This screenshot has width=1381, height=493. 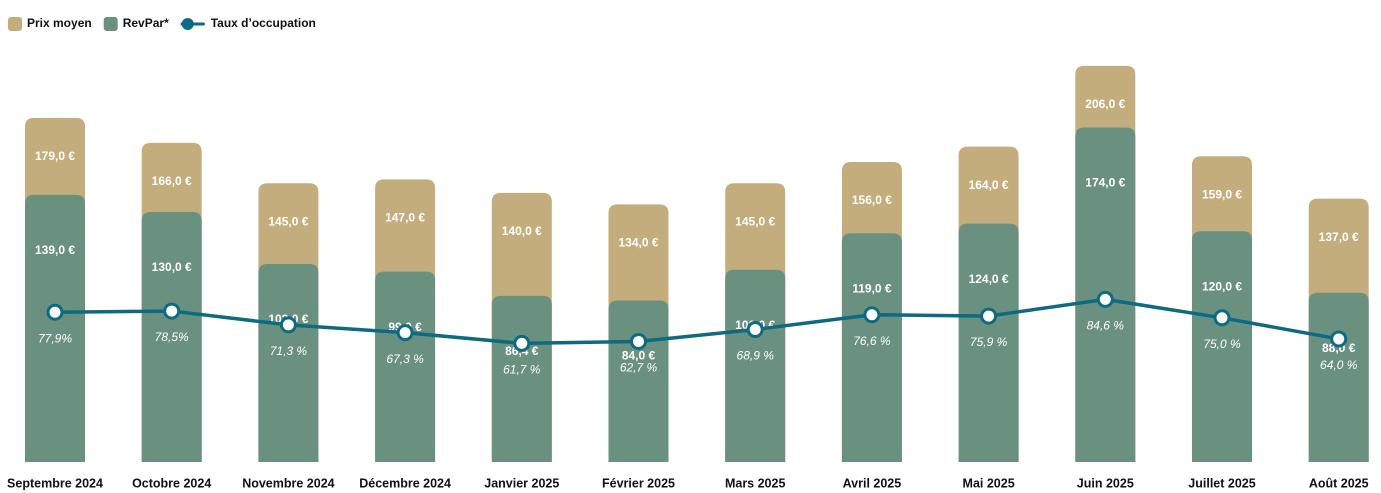 I want to click on value-label: 88,0 €, so click(x=1339, y=348).